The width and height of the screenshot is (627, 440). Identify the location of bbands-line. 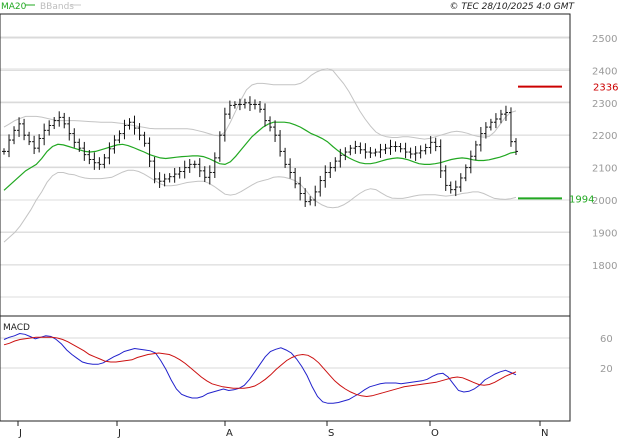
(260, 206).